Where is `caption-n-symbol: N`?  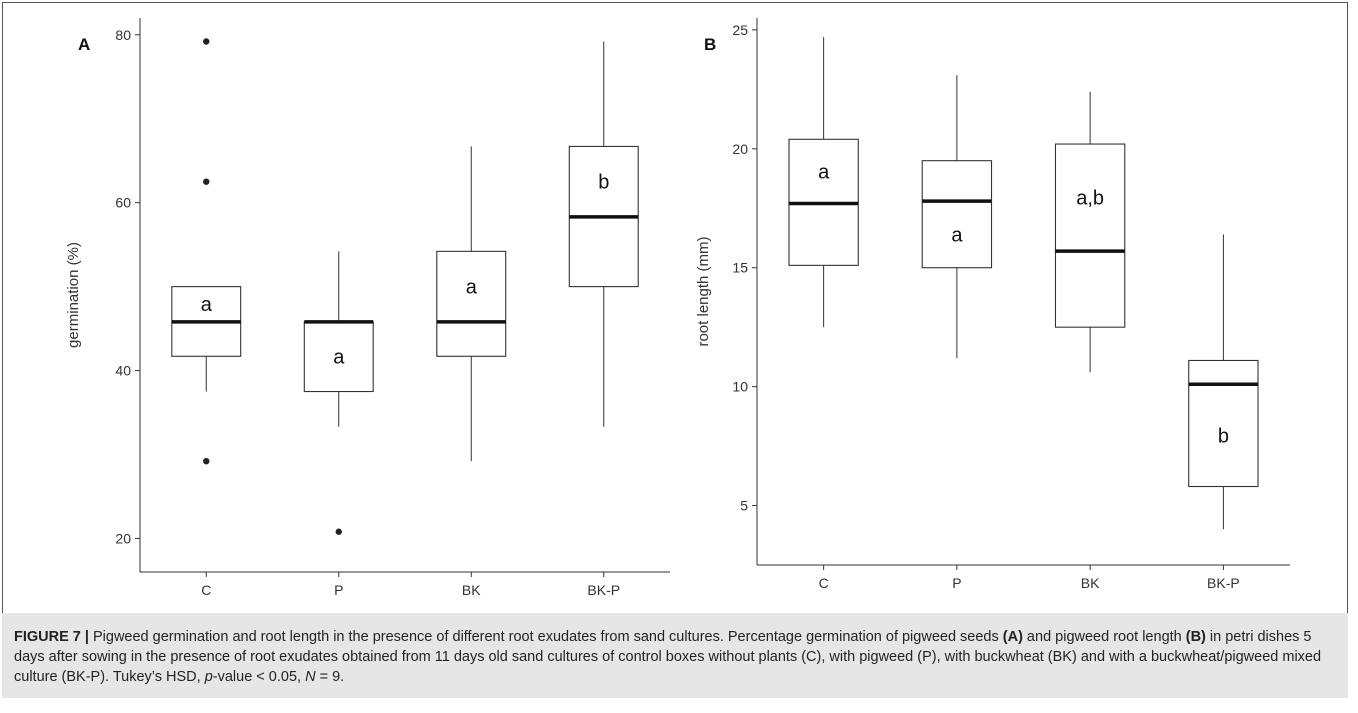 caption-n-symbol: N is located at coordinates (310, 677).